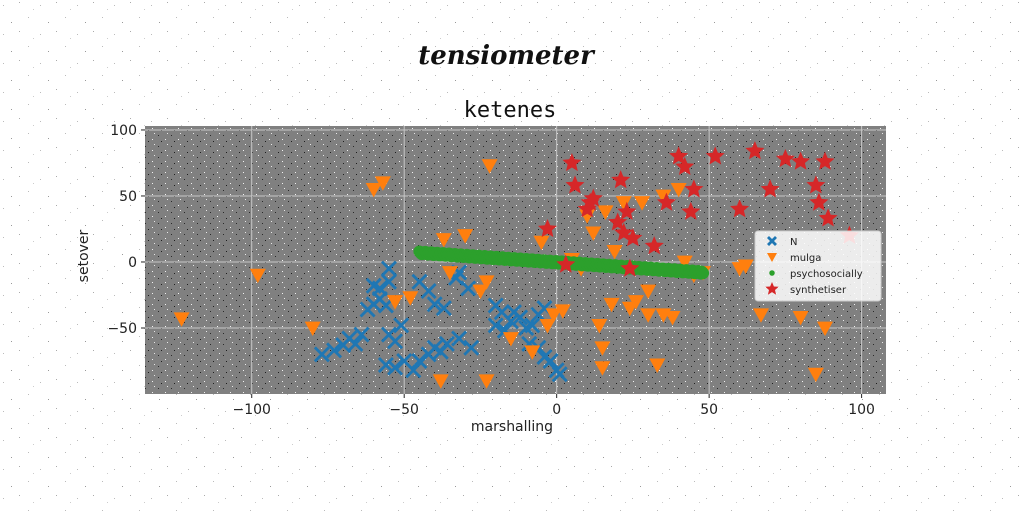 This screenshot has height=512, width=1024. I want to click on legend-label-mulga: mulga, so click(805, 258).